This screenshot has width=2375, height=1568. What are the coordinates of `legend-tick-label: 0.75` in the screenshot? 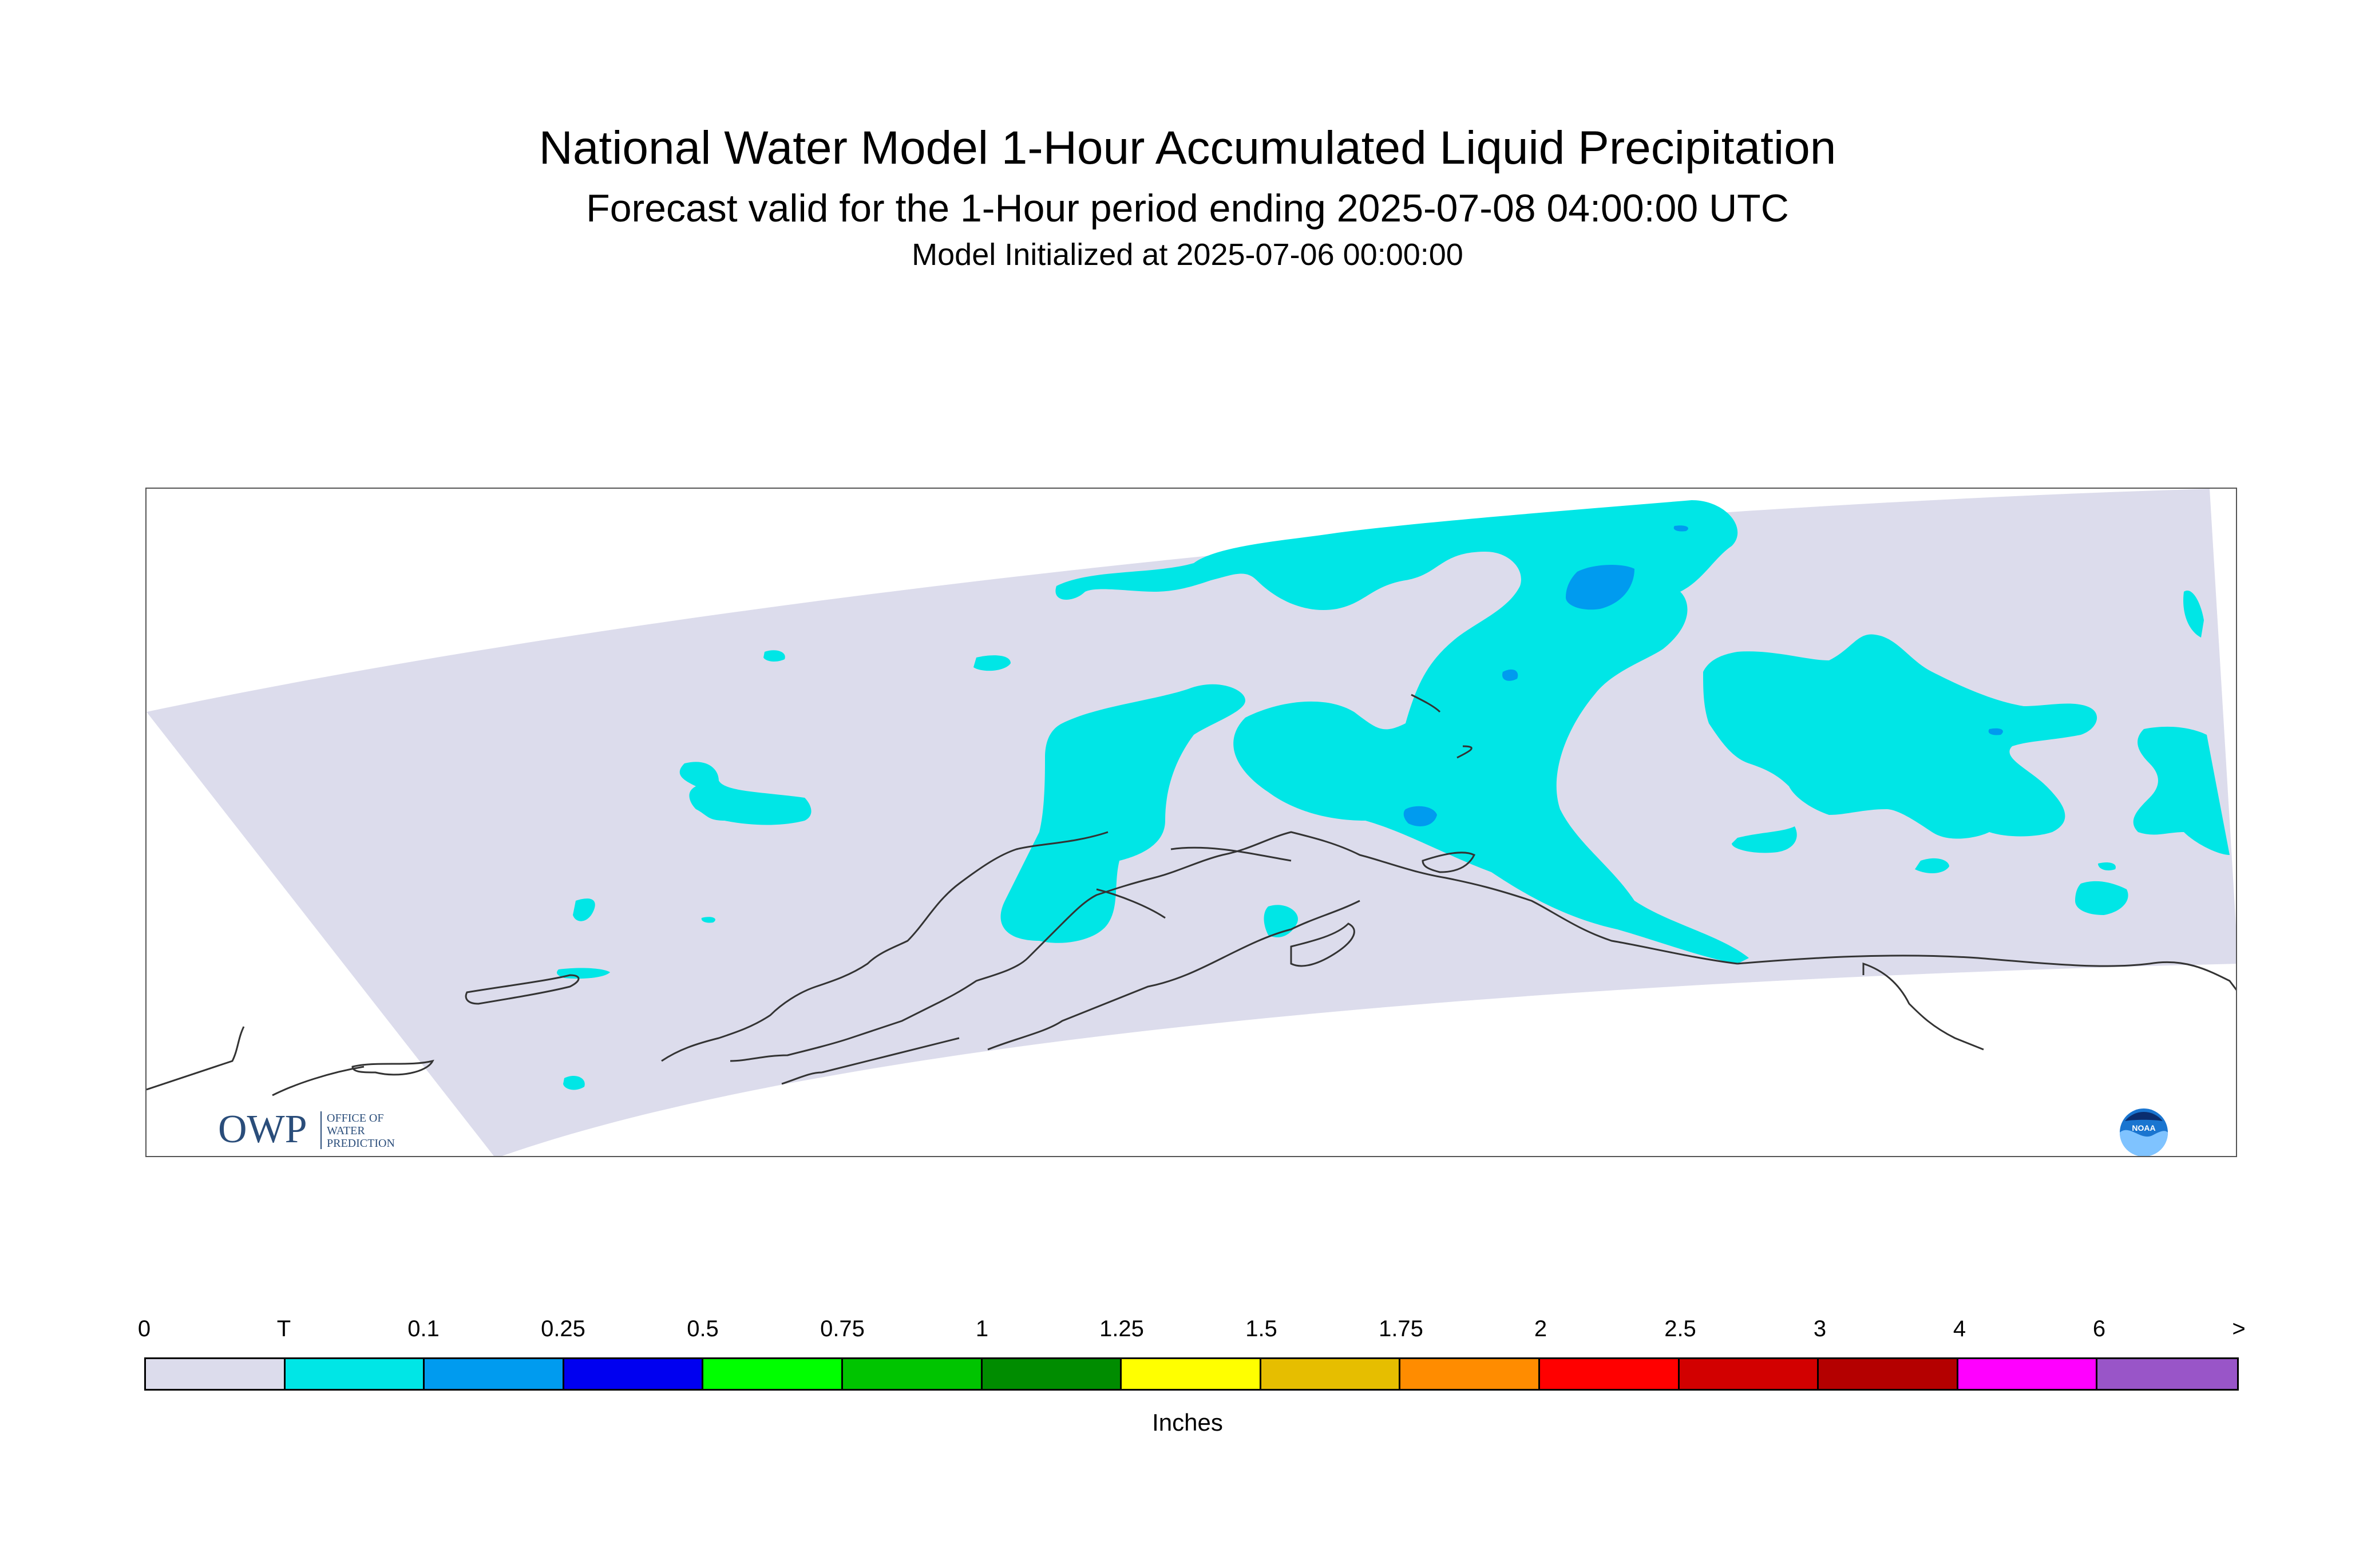 It's located at (842, 1328).